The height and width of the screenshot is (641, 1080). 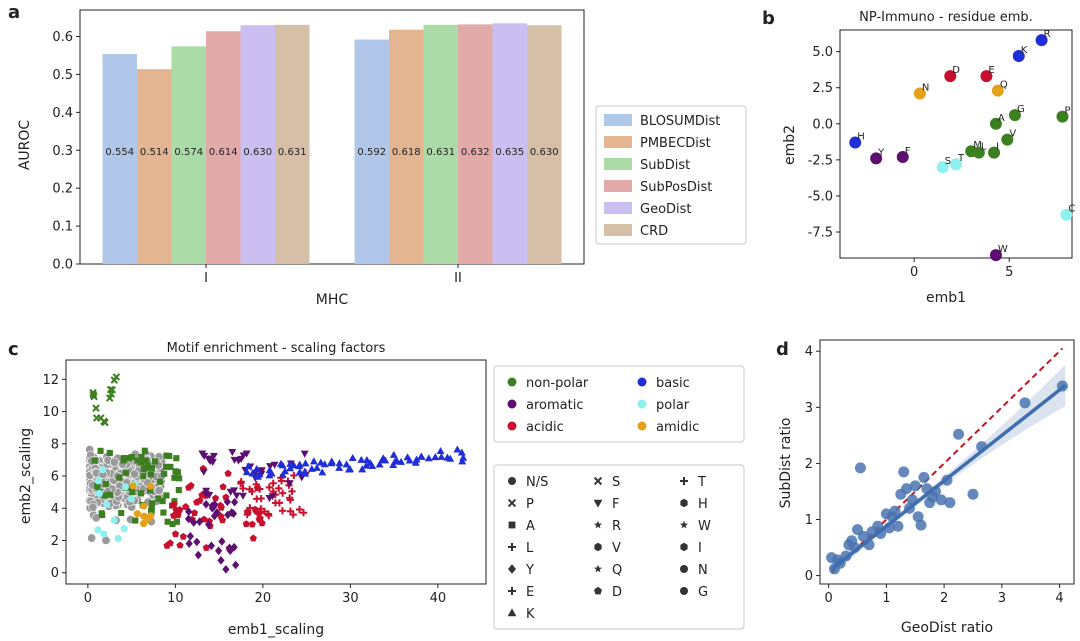 What do you see at coordinates (545, 427) in the screenshot?
I see `chart-c-color-legend-label: acidic` at bounding box center [545, 427].